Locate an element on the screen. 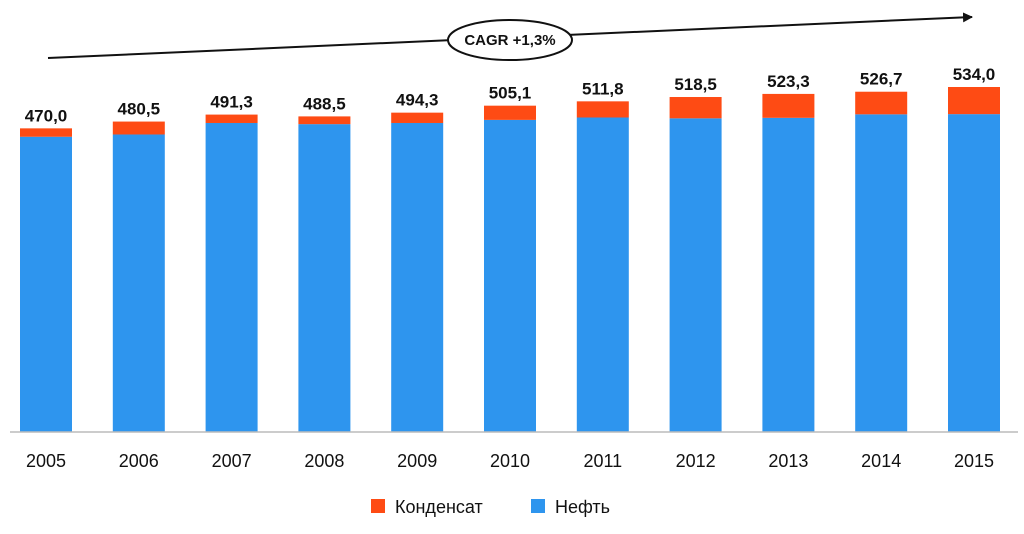  x-tick-2013: 2013 is located at coordinates (788, 461).